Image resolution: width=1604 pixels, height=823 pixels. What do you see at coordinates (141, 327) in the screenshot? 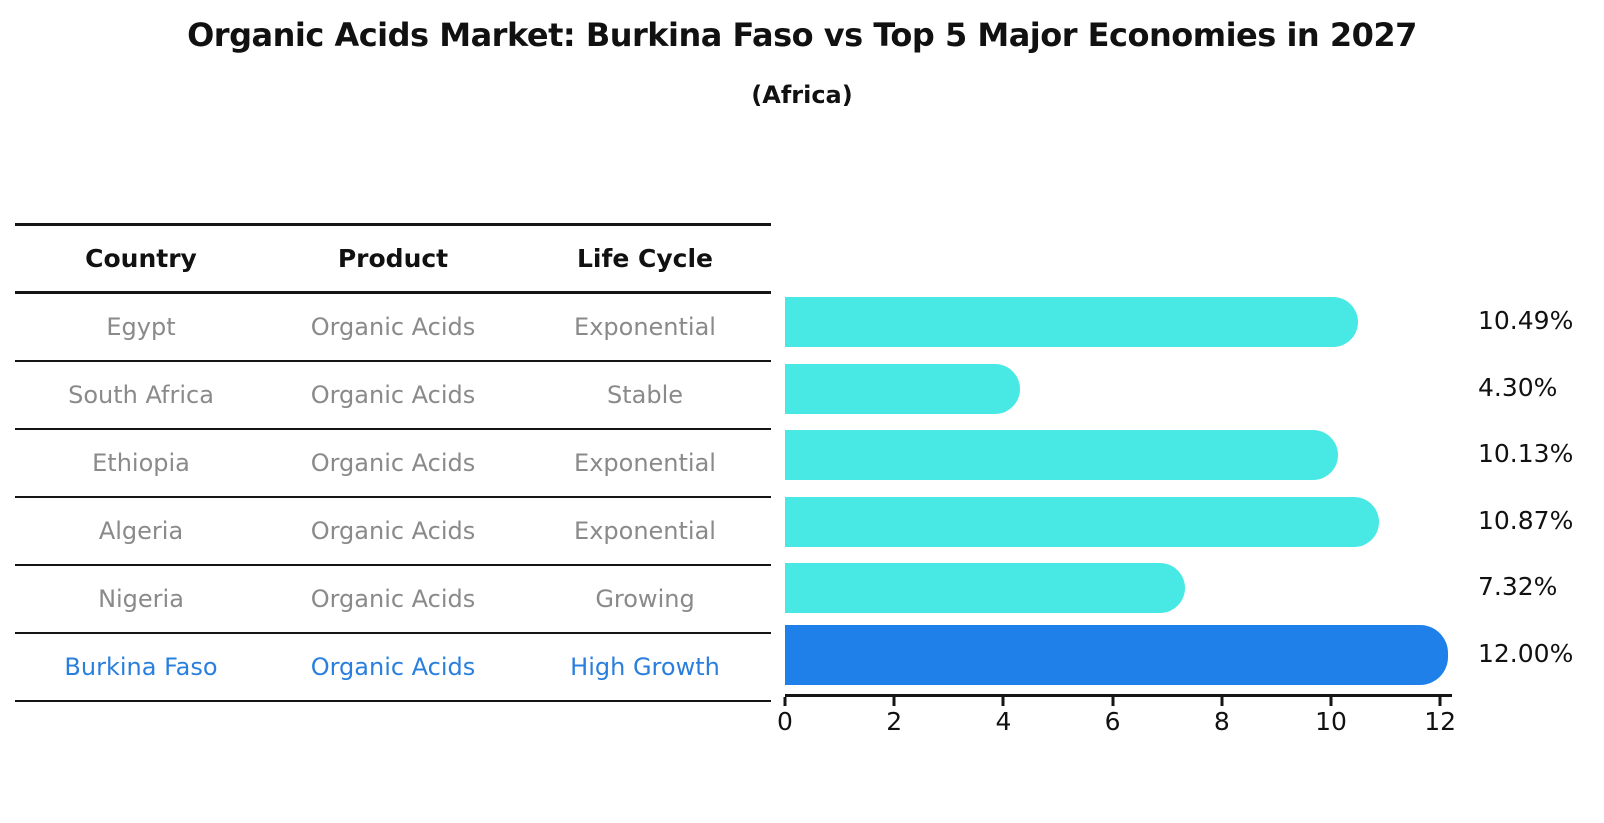
I see `country-cell: Egypt` at bounding box center [141, 327].